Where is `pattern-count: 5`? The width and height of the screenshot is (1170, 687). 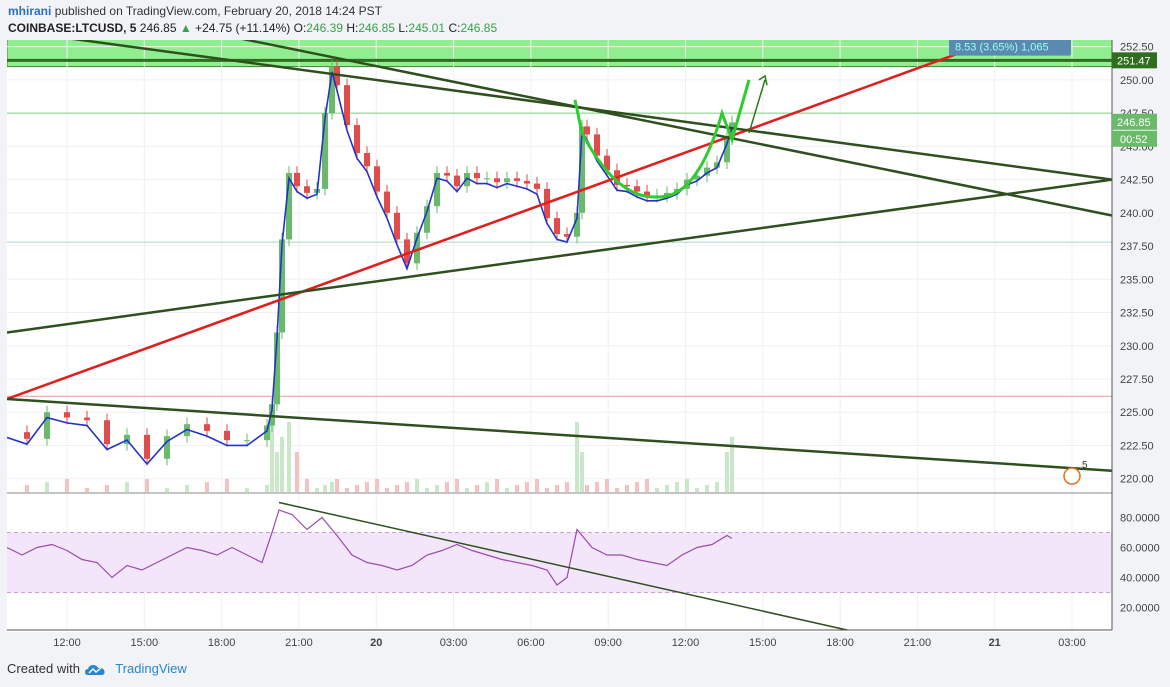
pattern-count: 5 is located at coordinates (1085, 465).